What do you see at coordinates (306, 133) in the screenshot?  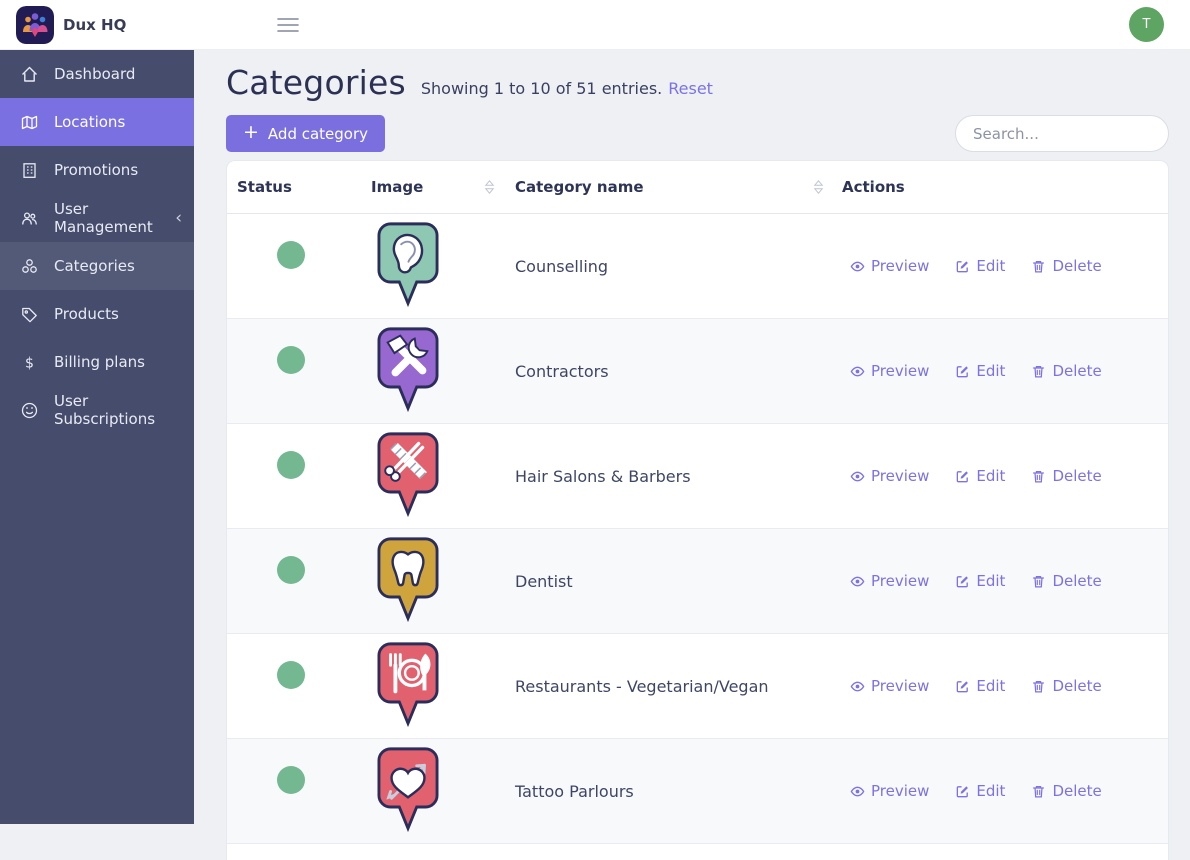 I see `add-category-button: + Add category` at bounding box center [306, 133].